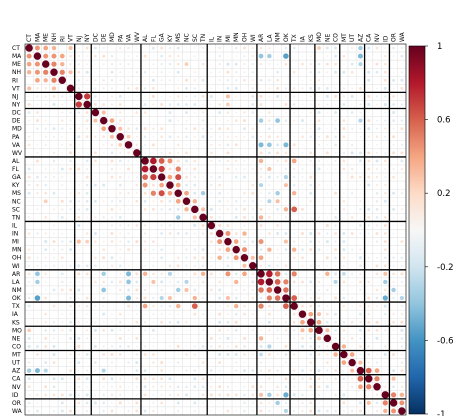  Describe the element at coordinates (17, 330) in the screenshot. I see `y-tick-label: MO` at that location.